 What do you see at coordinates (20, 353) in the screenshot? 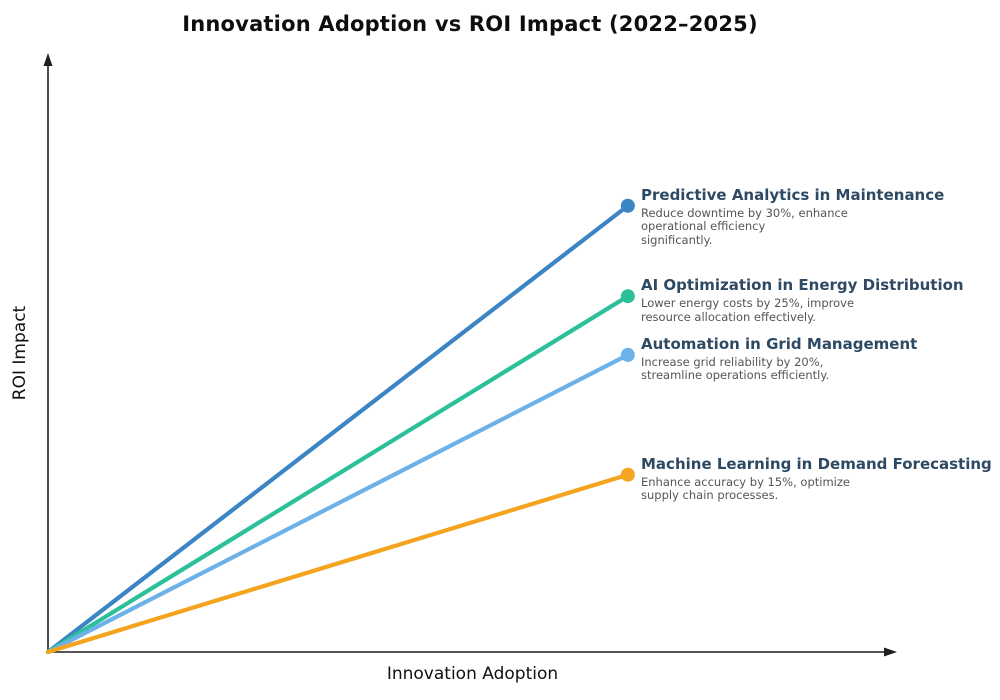
I see `y-axis-label: ROI Impact` at bounding box center [20, 353].